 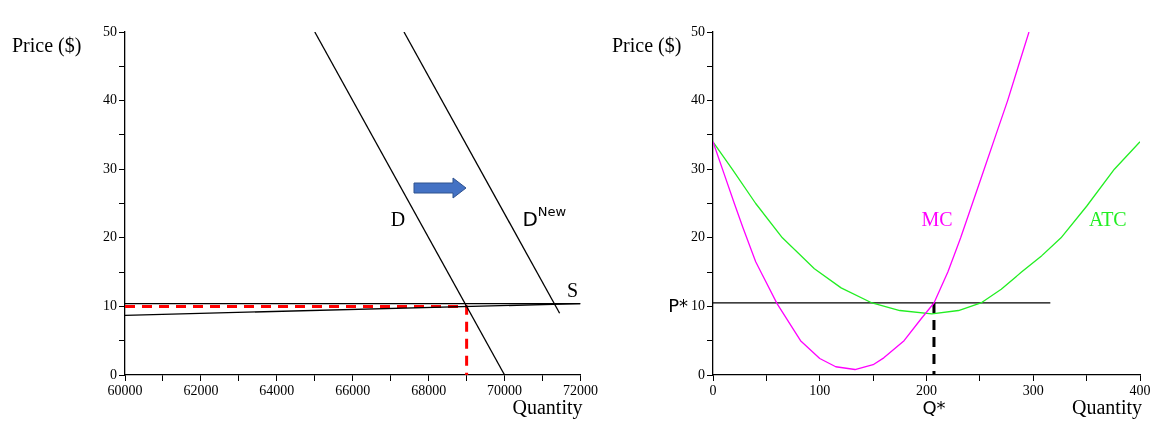 I want to click on x-tick-label: 400, so click(x=1140, y=391).